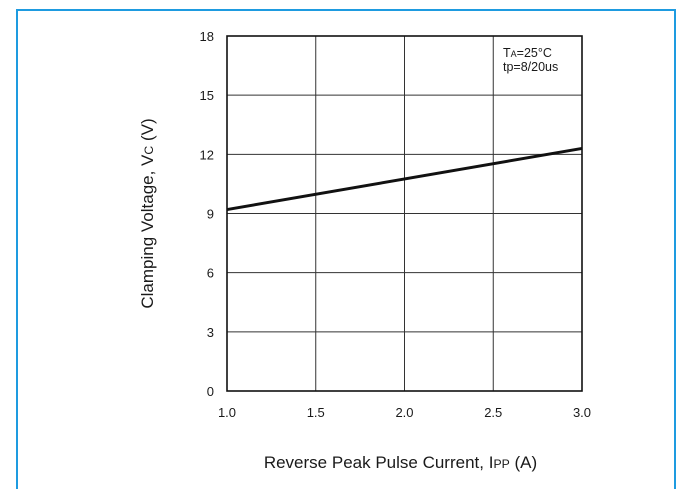  Describe the element at coordinates (582, 412) in the screenshot. I see `x-tick-label: 3.0` at that location.